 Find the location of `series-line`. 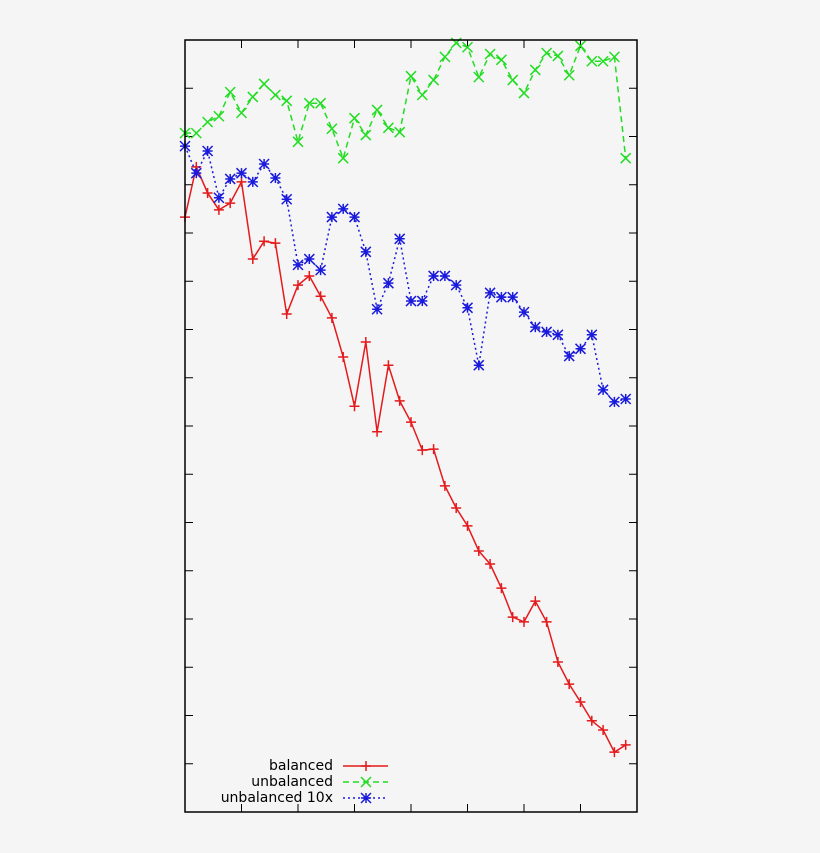

series-line is located at coordinates (406, 101).